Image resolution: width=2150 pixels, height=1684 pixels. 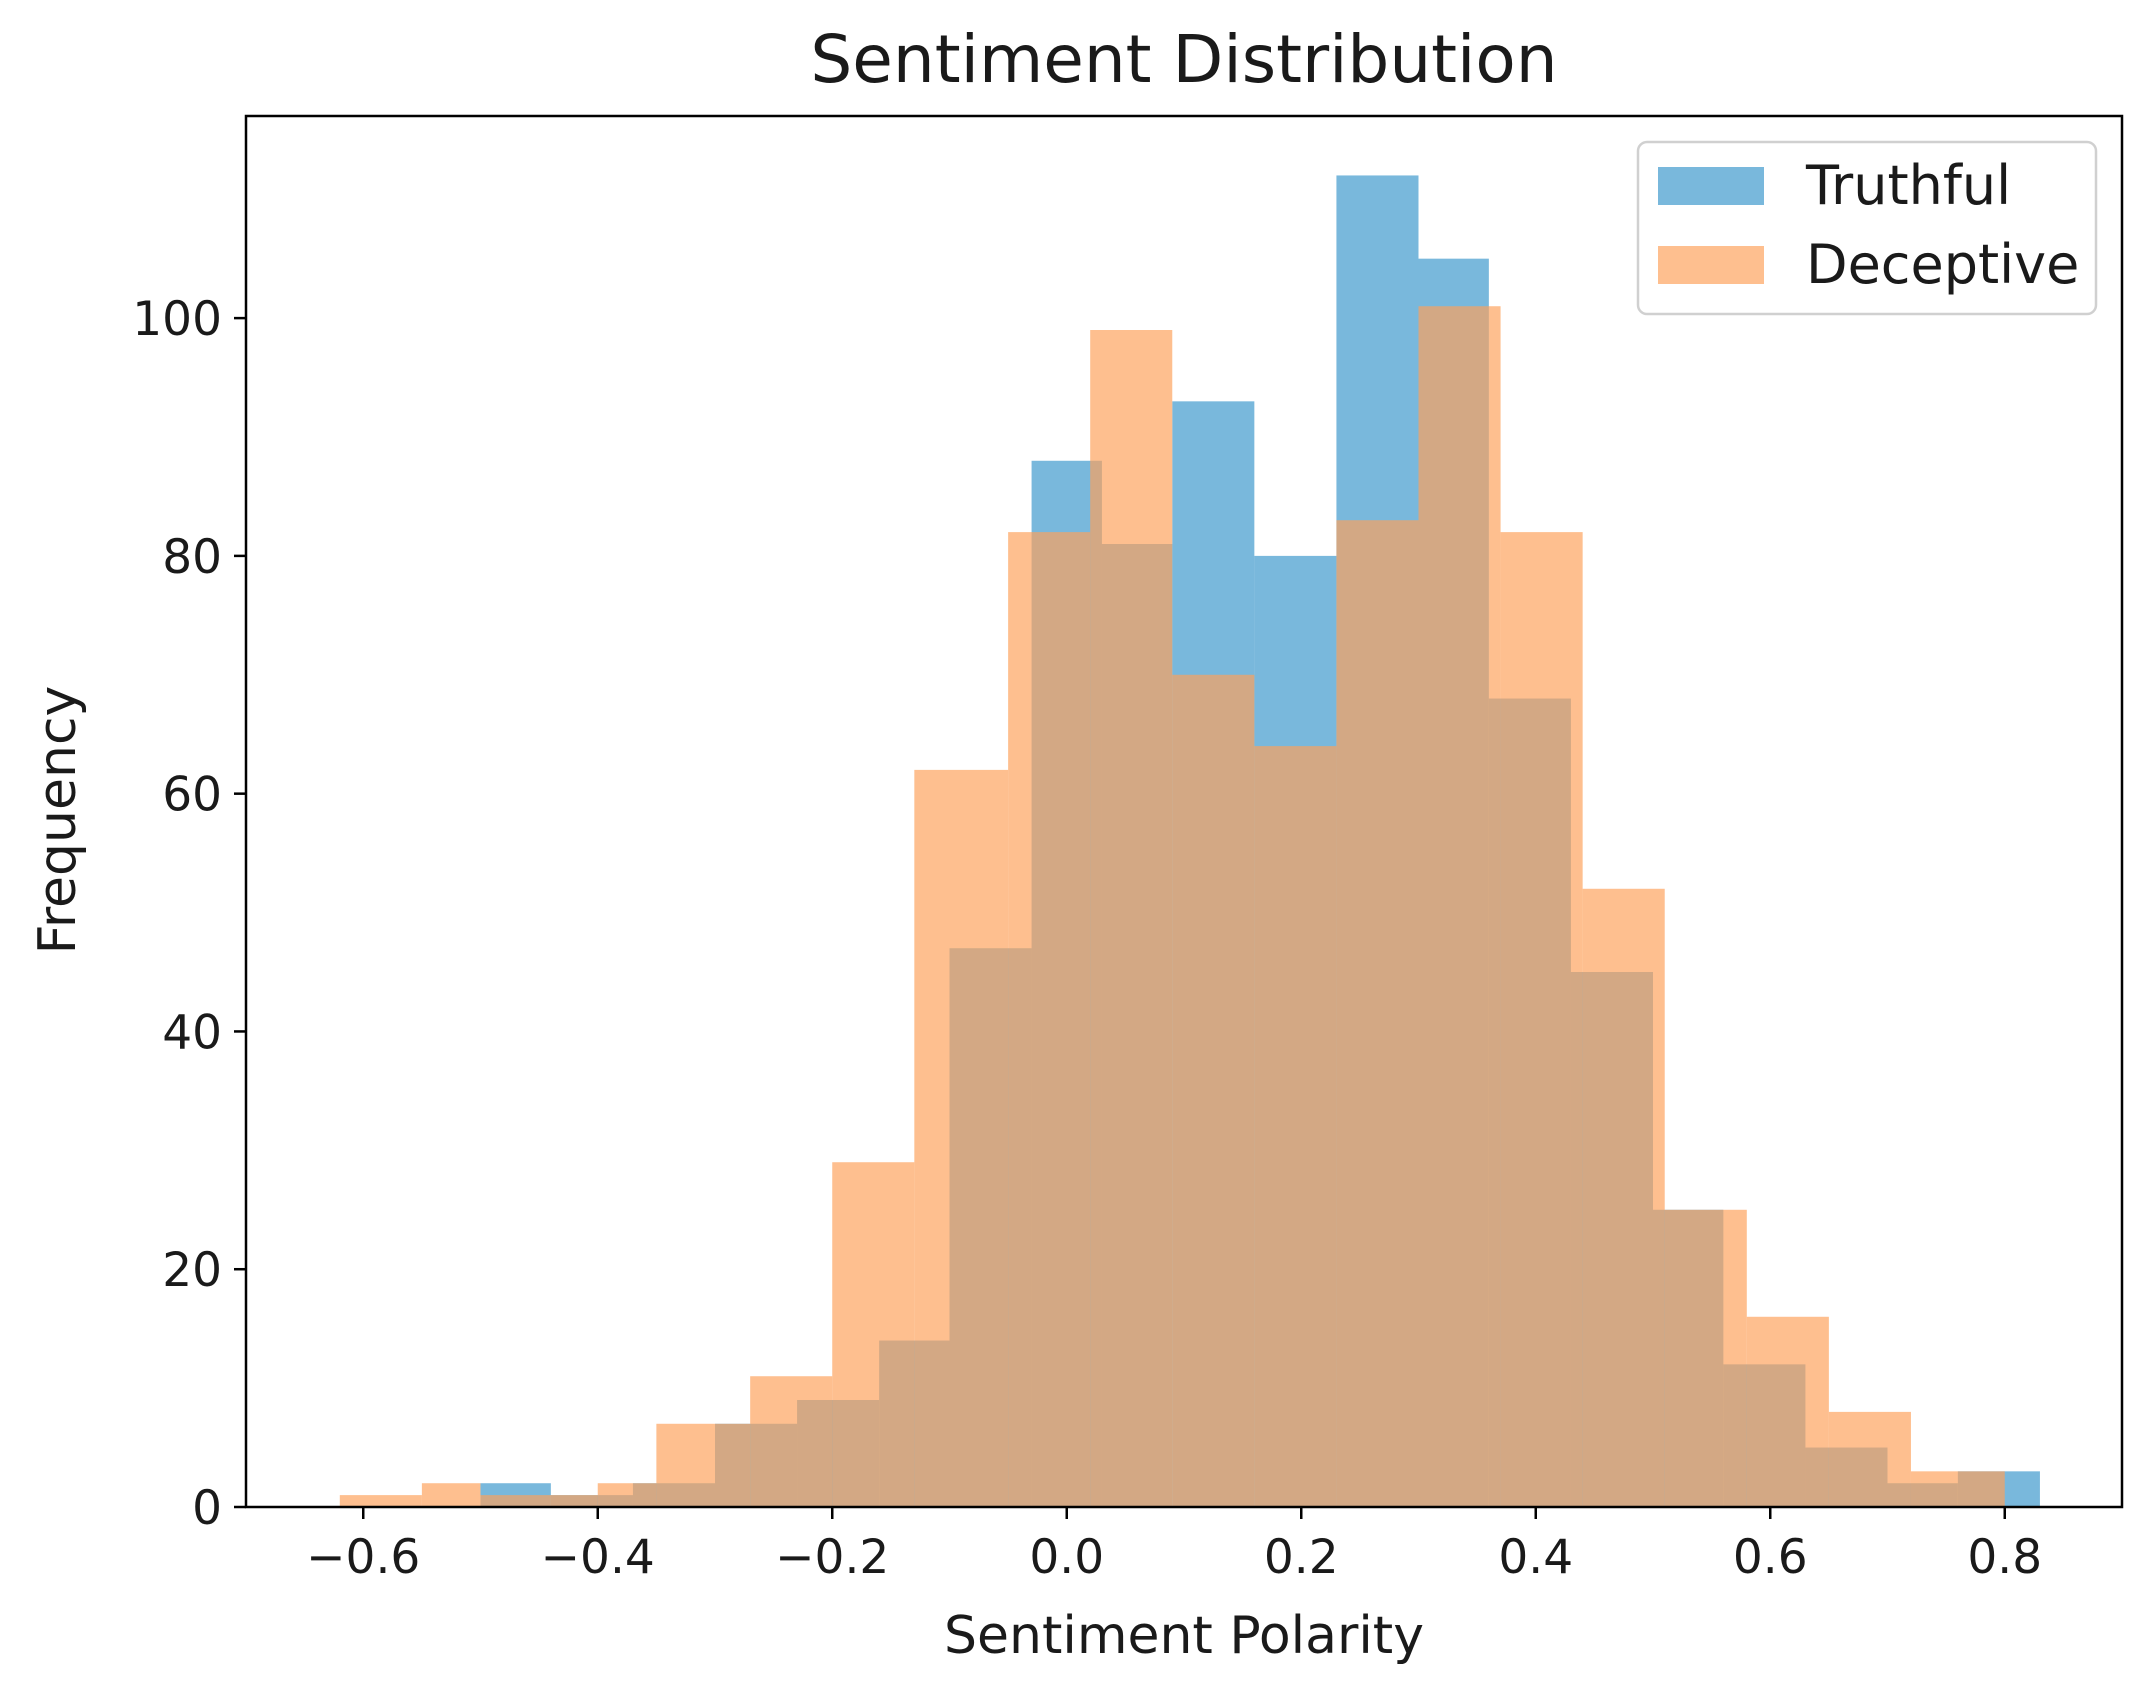 I want to click on x-axis-label: Sentiment Polarity, so click(x=1184, y=1636).